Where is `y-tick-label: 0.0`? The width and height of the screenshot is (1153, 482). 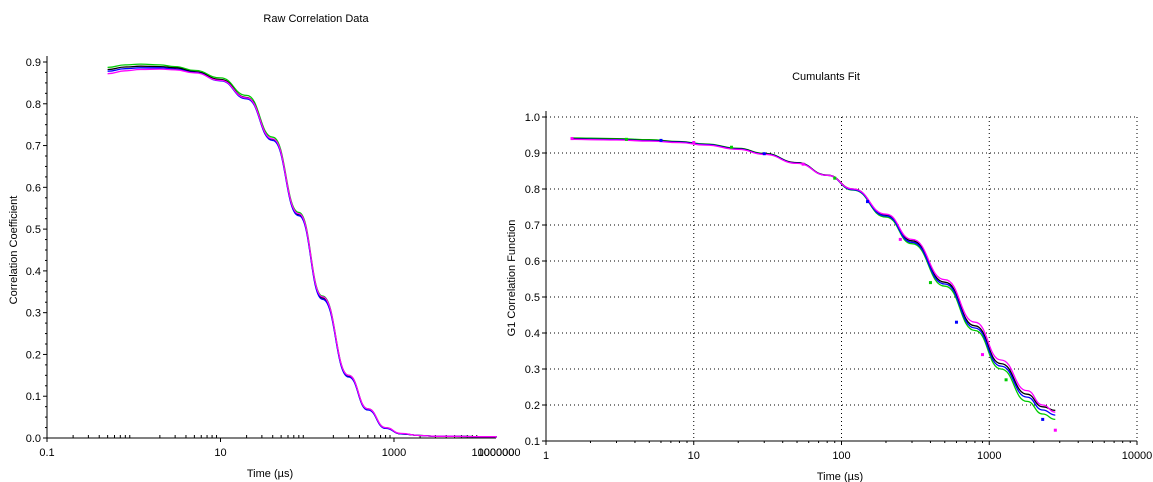 y-tick-label: 0.0 is located at coordinates (33, 439).